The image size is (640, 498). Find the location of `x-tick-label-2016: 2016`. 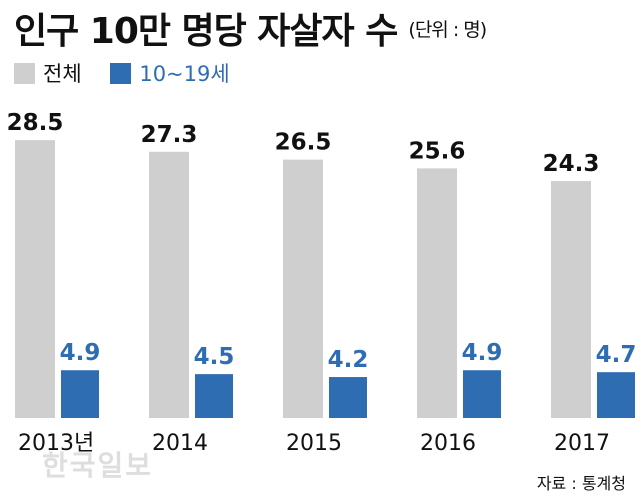

x-tick-label-2016: 2016 is located at coordinates (448, 443).